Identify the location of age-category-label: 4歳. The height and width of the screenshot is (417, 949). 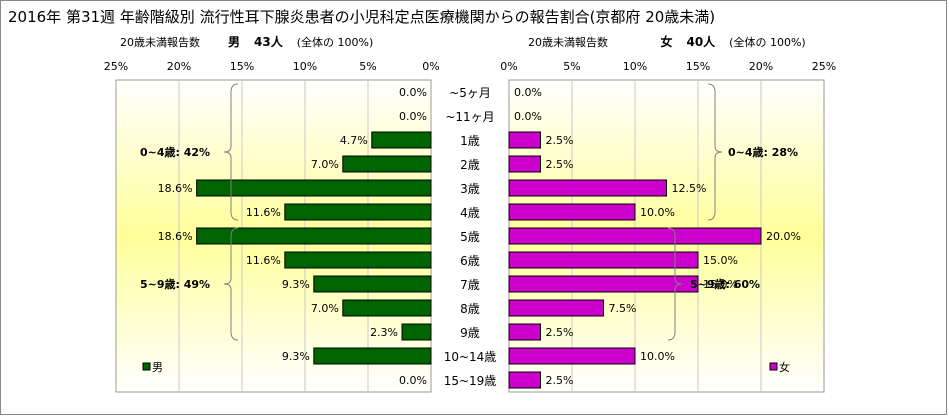
(470, 213).